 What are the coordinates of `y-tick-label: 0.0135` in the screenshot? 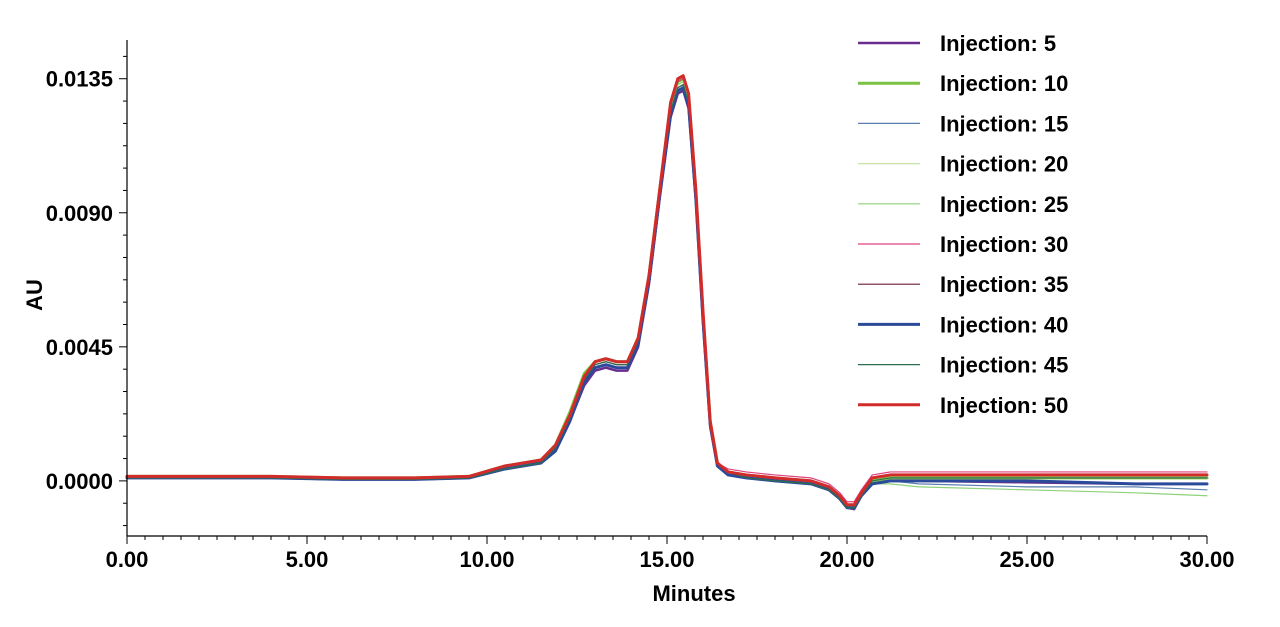 It's located at (79, 79).